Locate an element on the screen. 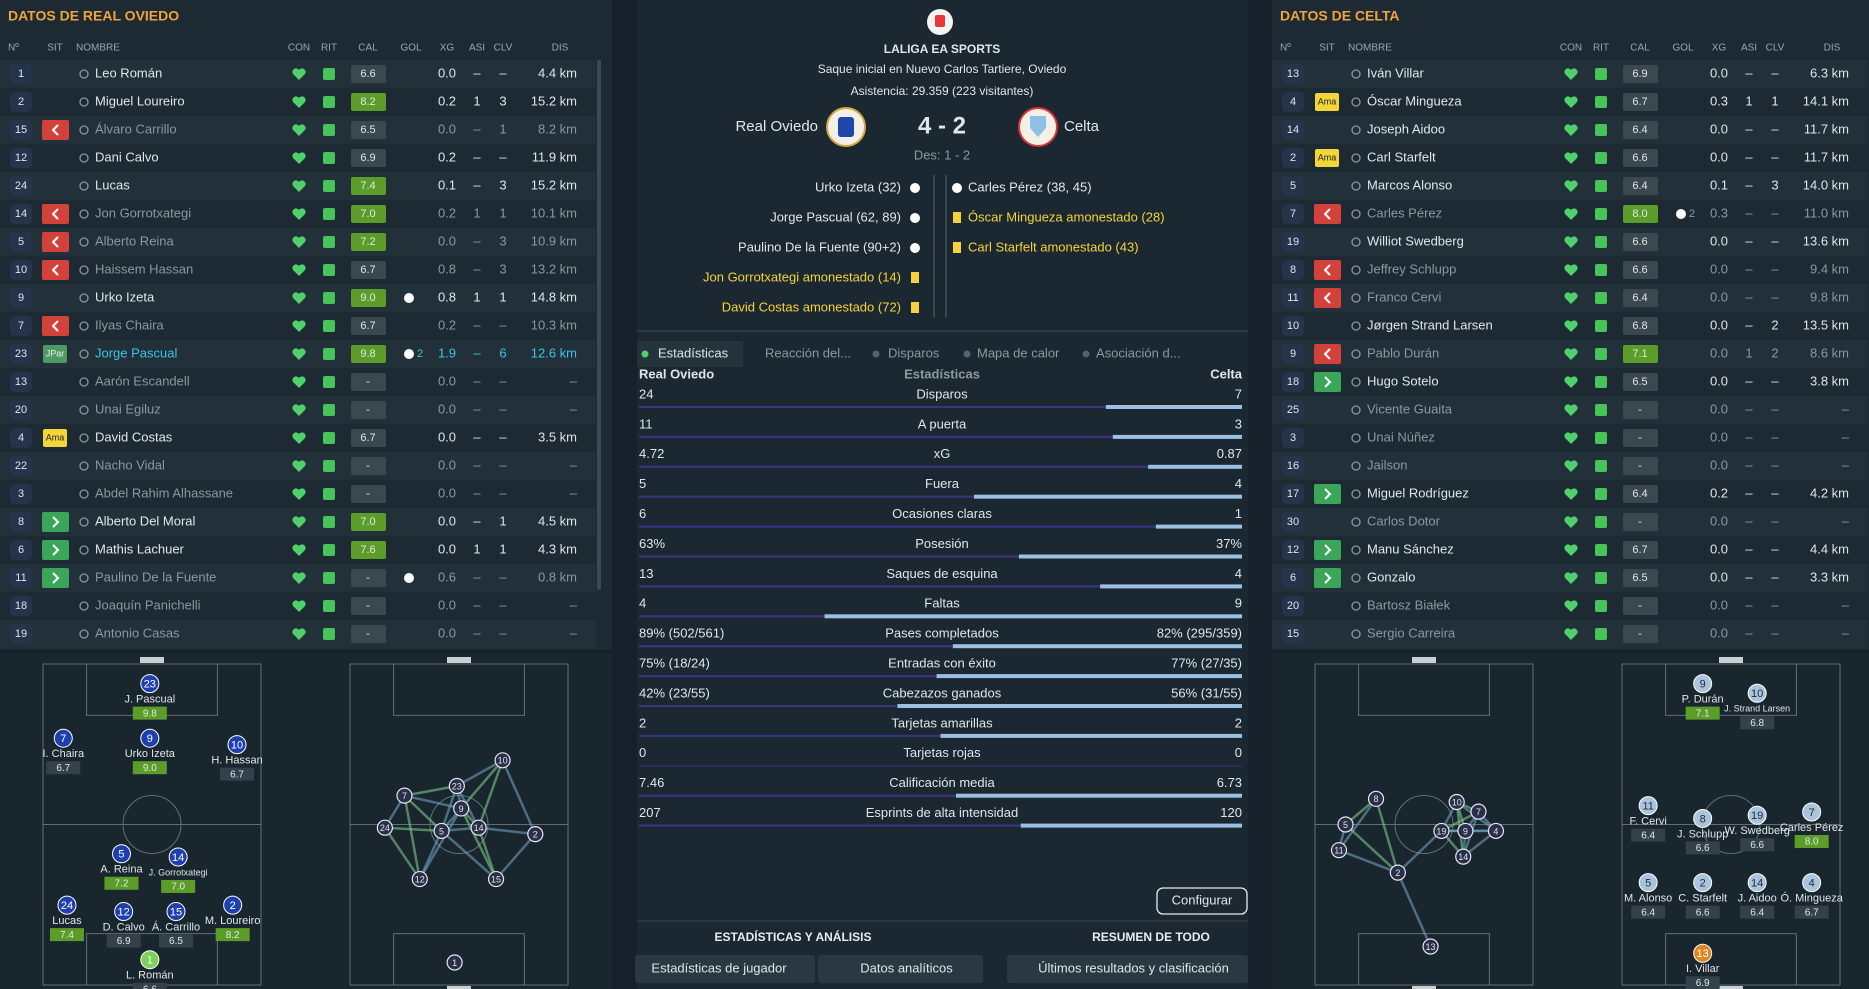 The image size is (1869, 989). tab: Disparos is located at coordinates (914, 352).